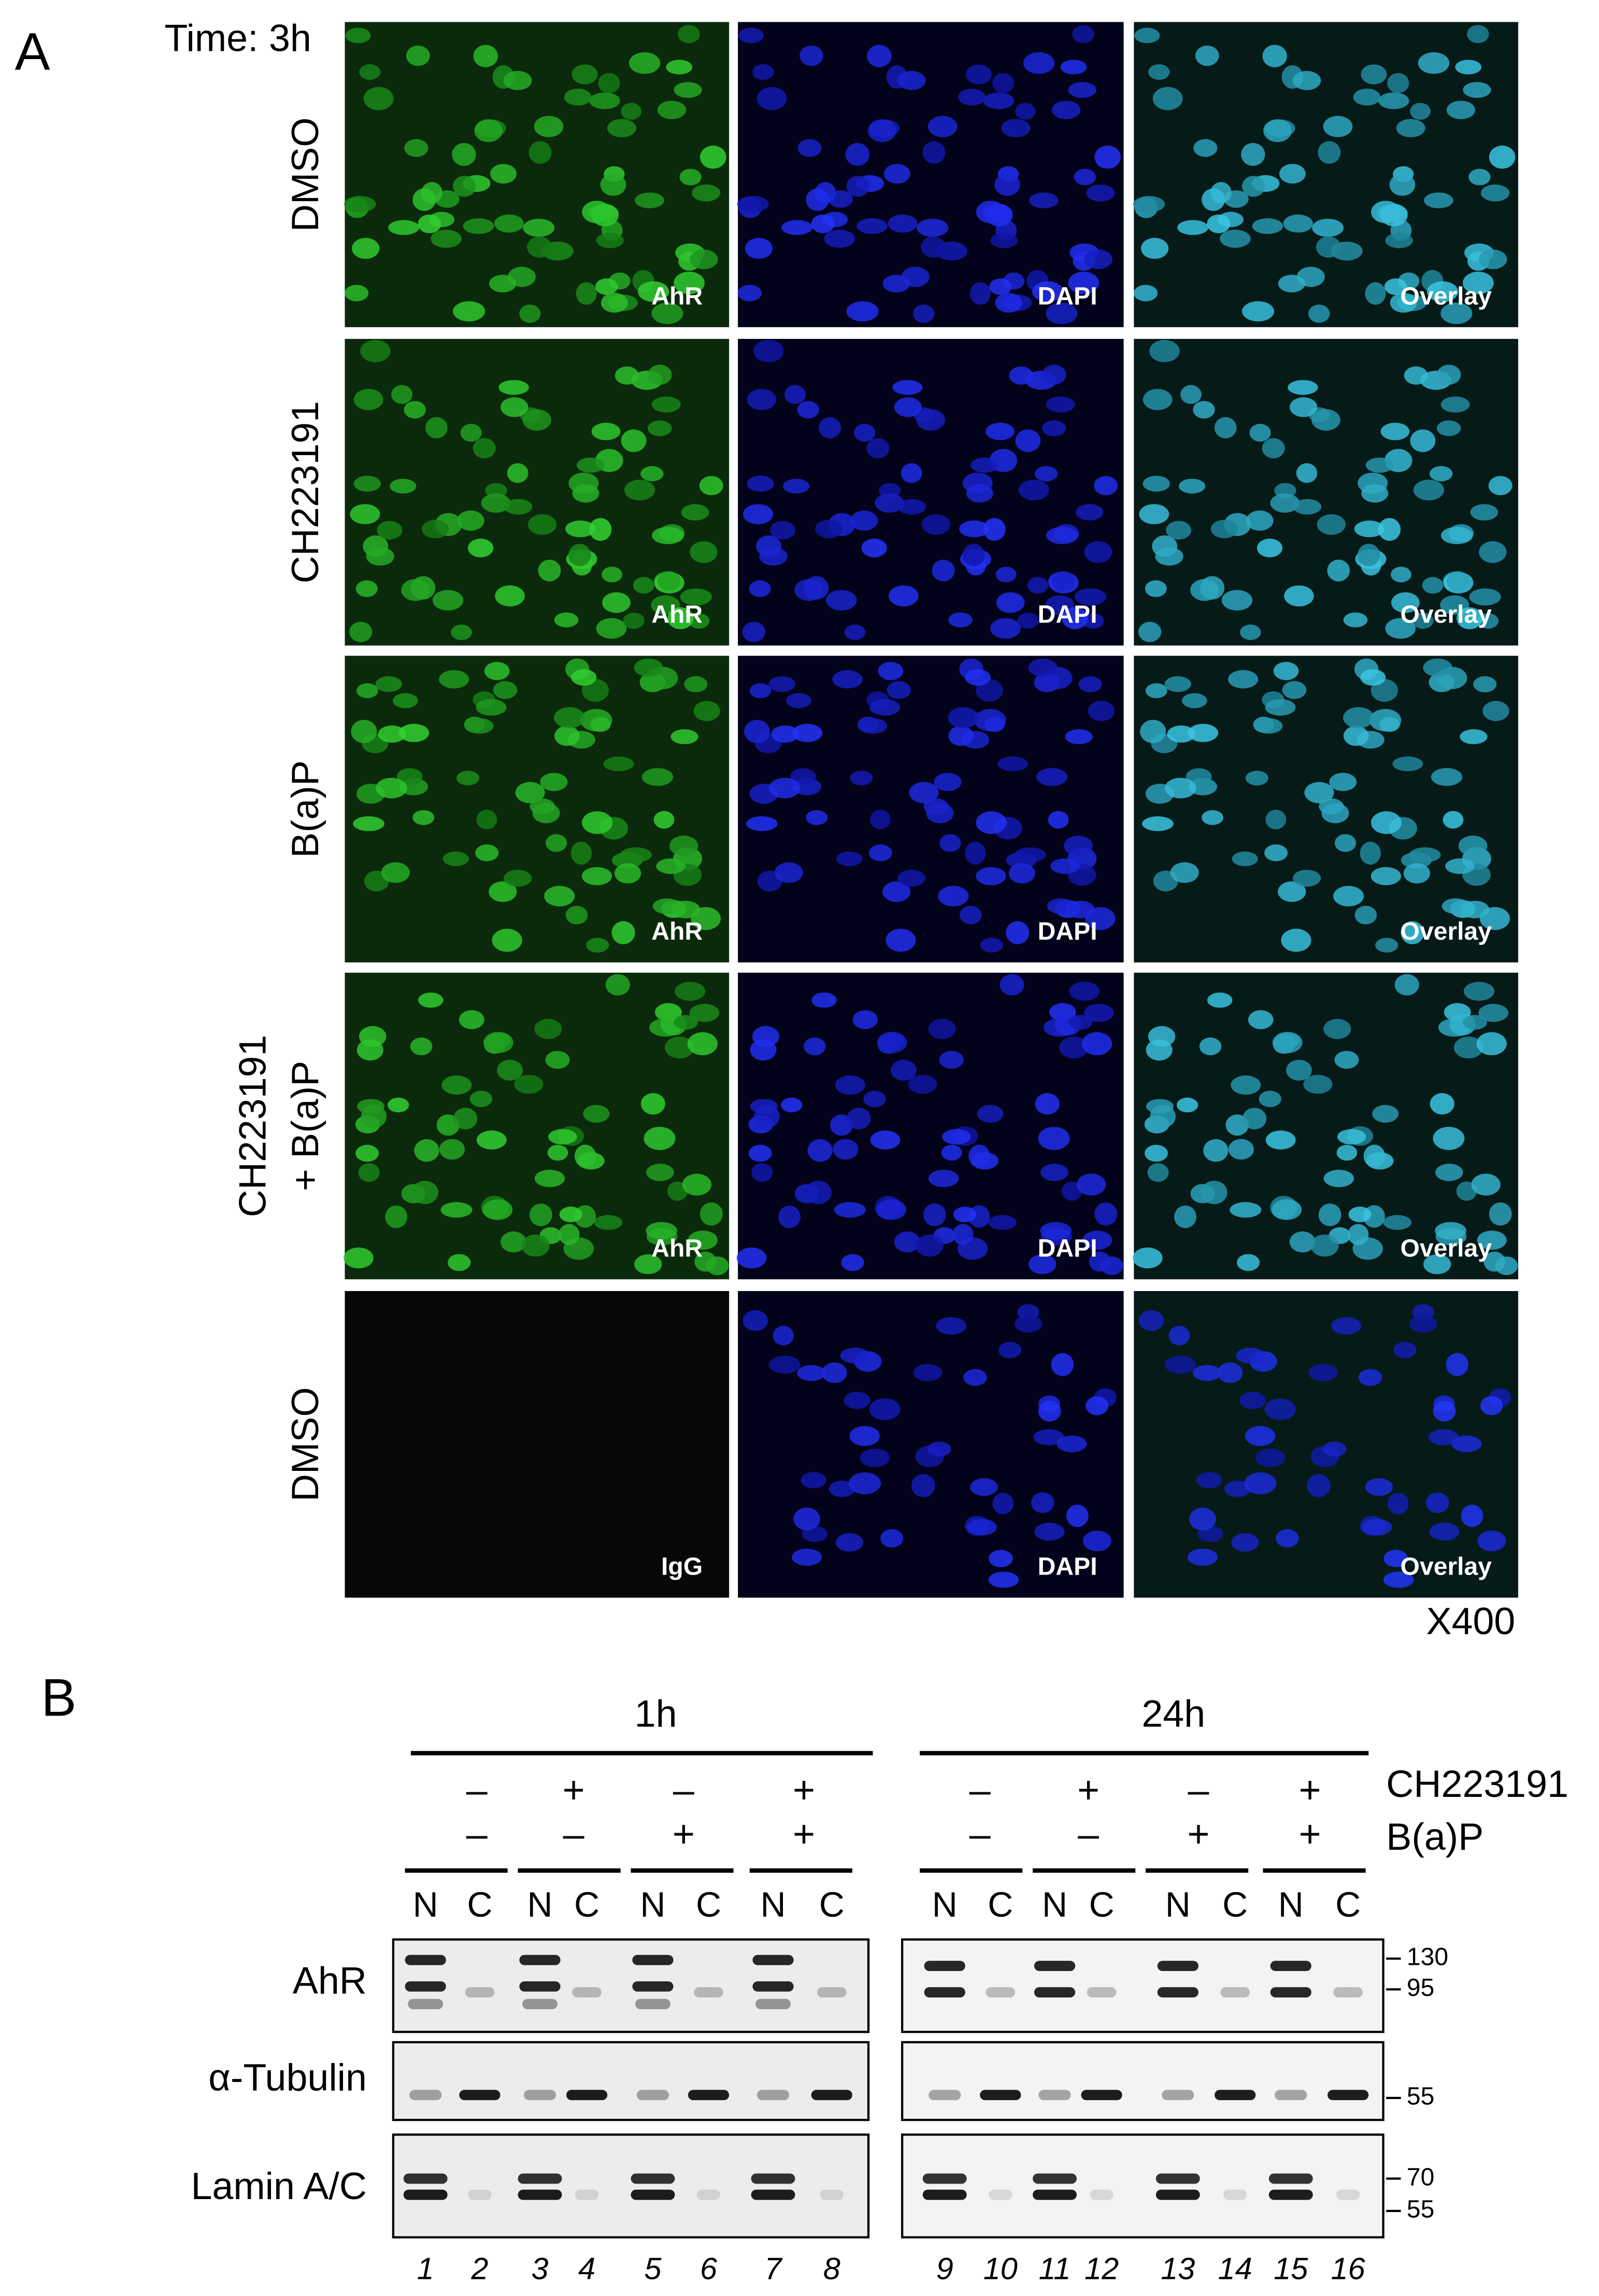 The image size is (1599, 2296). Describe the element at coordinates (237, 38) in the screenshot. I see `time-label: Time: 3h` at that location.